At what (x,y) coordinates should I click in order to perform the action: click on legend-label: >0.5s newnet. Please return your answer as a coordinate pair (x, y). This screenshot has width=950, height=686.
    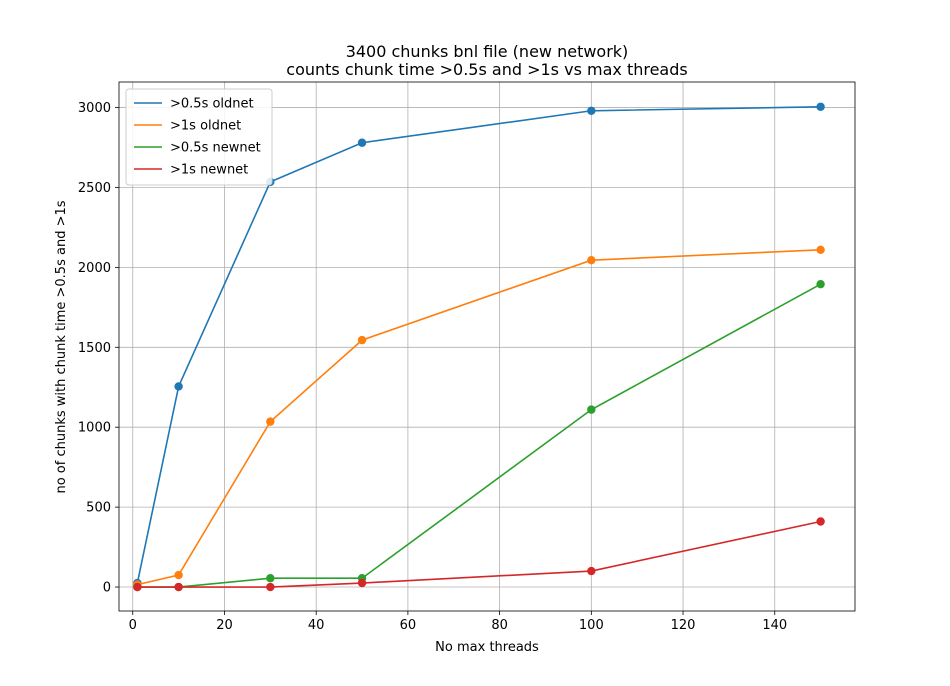
    Looking at the image, I should click on (215, 148).